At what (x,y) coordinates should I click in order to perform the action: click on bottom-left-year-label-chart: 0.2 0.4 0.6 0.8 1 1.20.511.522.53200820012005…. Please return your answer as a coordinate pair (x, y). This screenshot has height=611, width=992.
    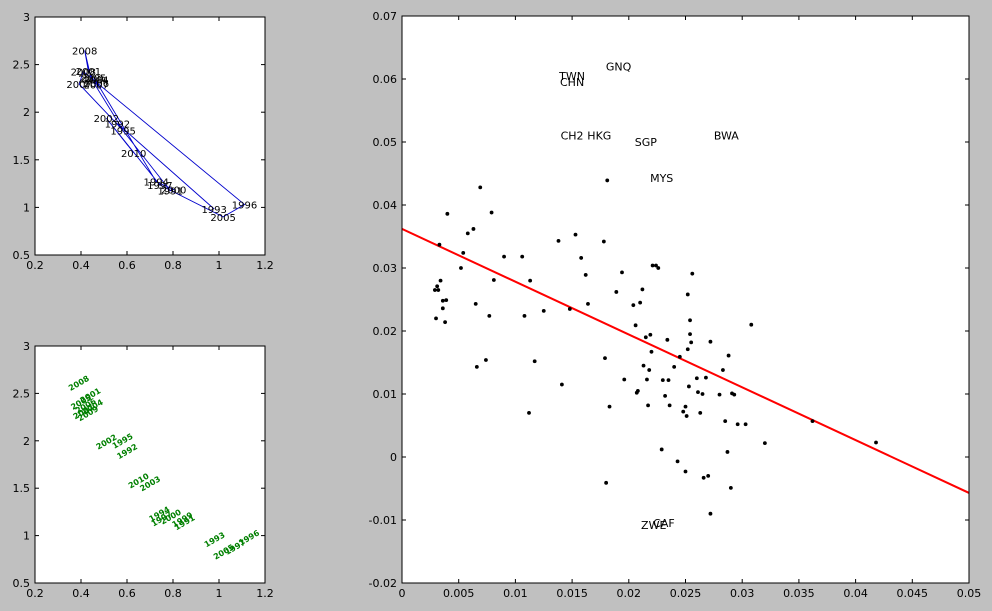
    Looking at the image, I should click on (143, 470).